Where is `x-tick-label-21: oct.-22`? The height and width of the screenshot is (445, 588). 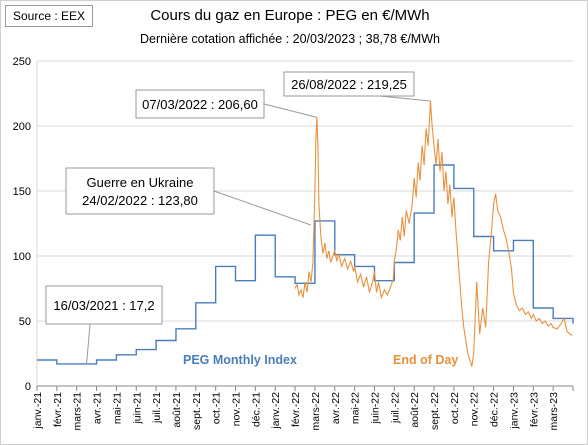 x-tick-label-21: oct.-22 is located at coordinates (455, 408).